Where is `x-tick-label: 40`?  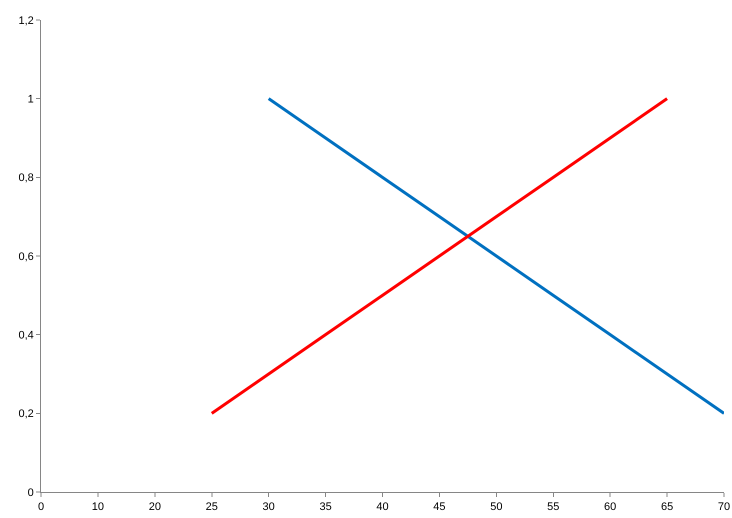
x-tick-label: 40 is located at coordinates (382, 507).